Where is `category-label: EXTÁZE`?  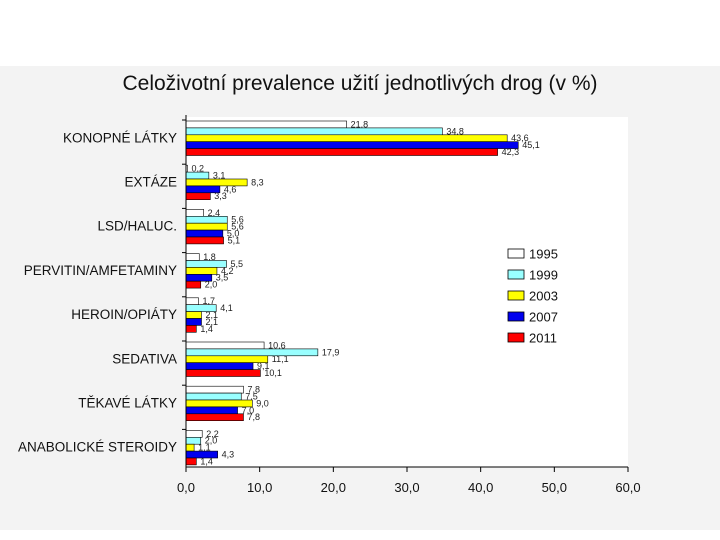 category-label: EXTÁZE is located at coordinates (150, 181).